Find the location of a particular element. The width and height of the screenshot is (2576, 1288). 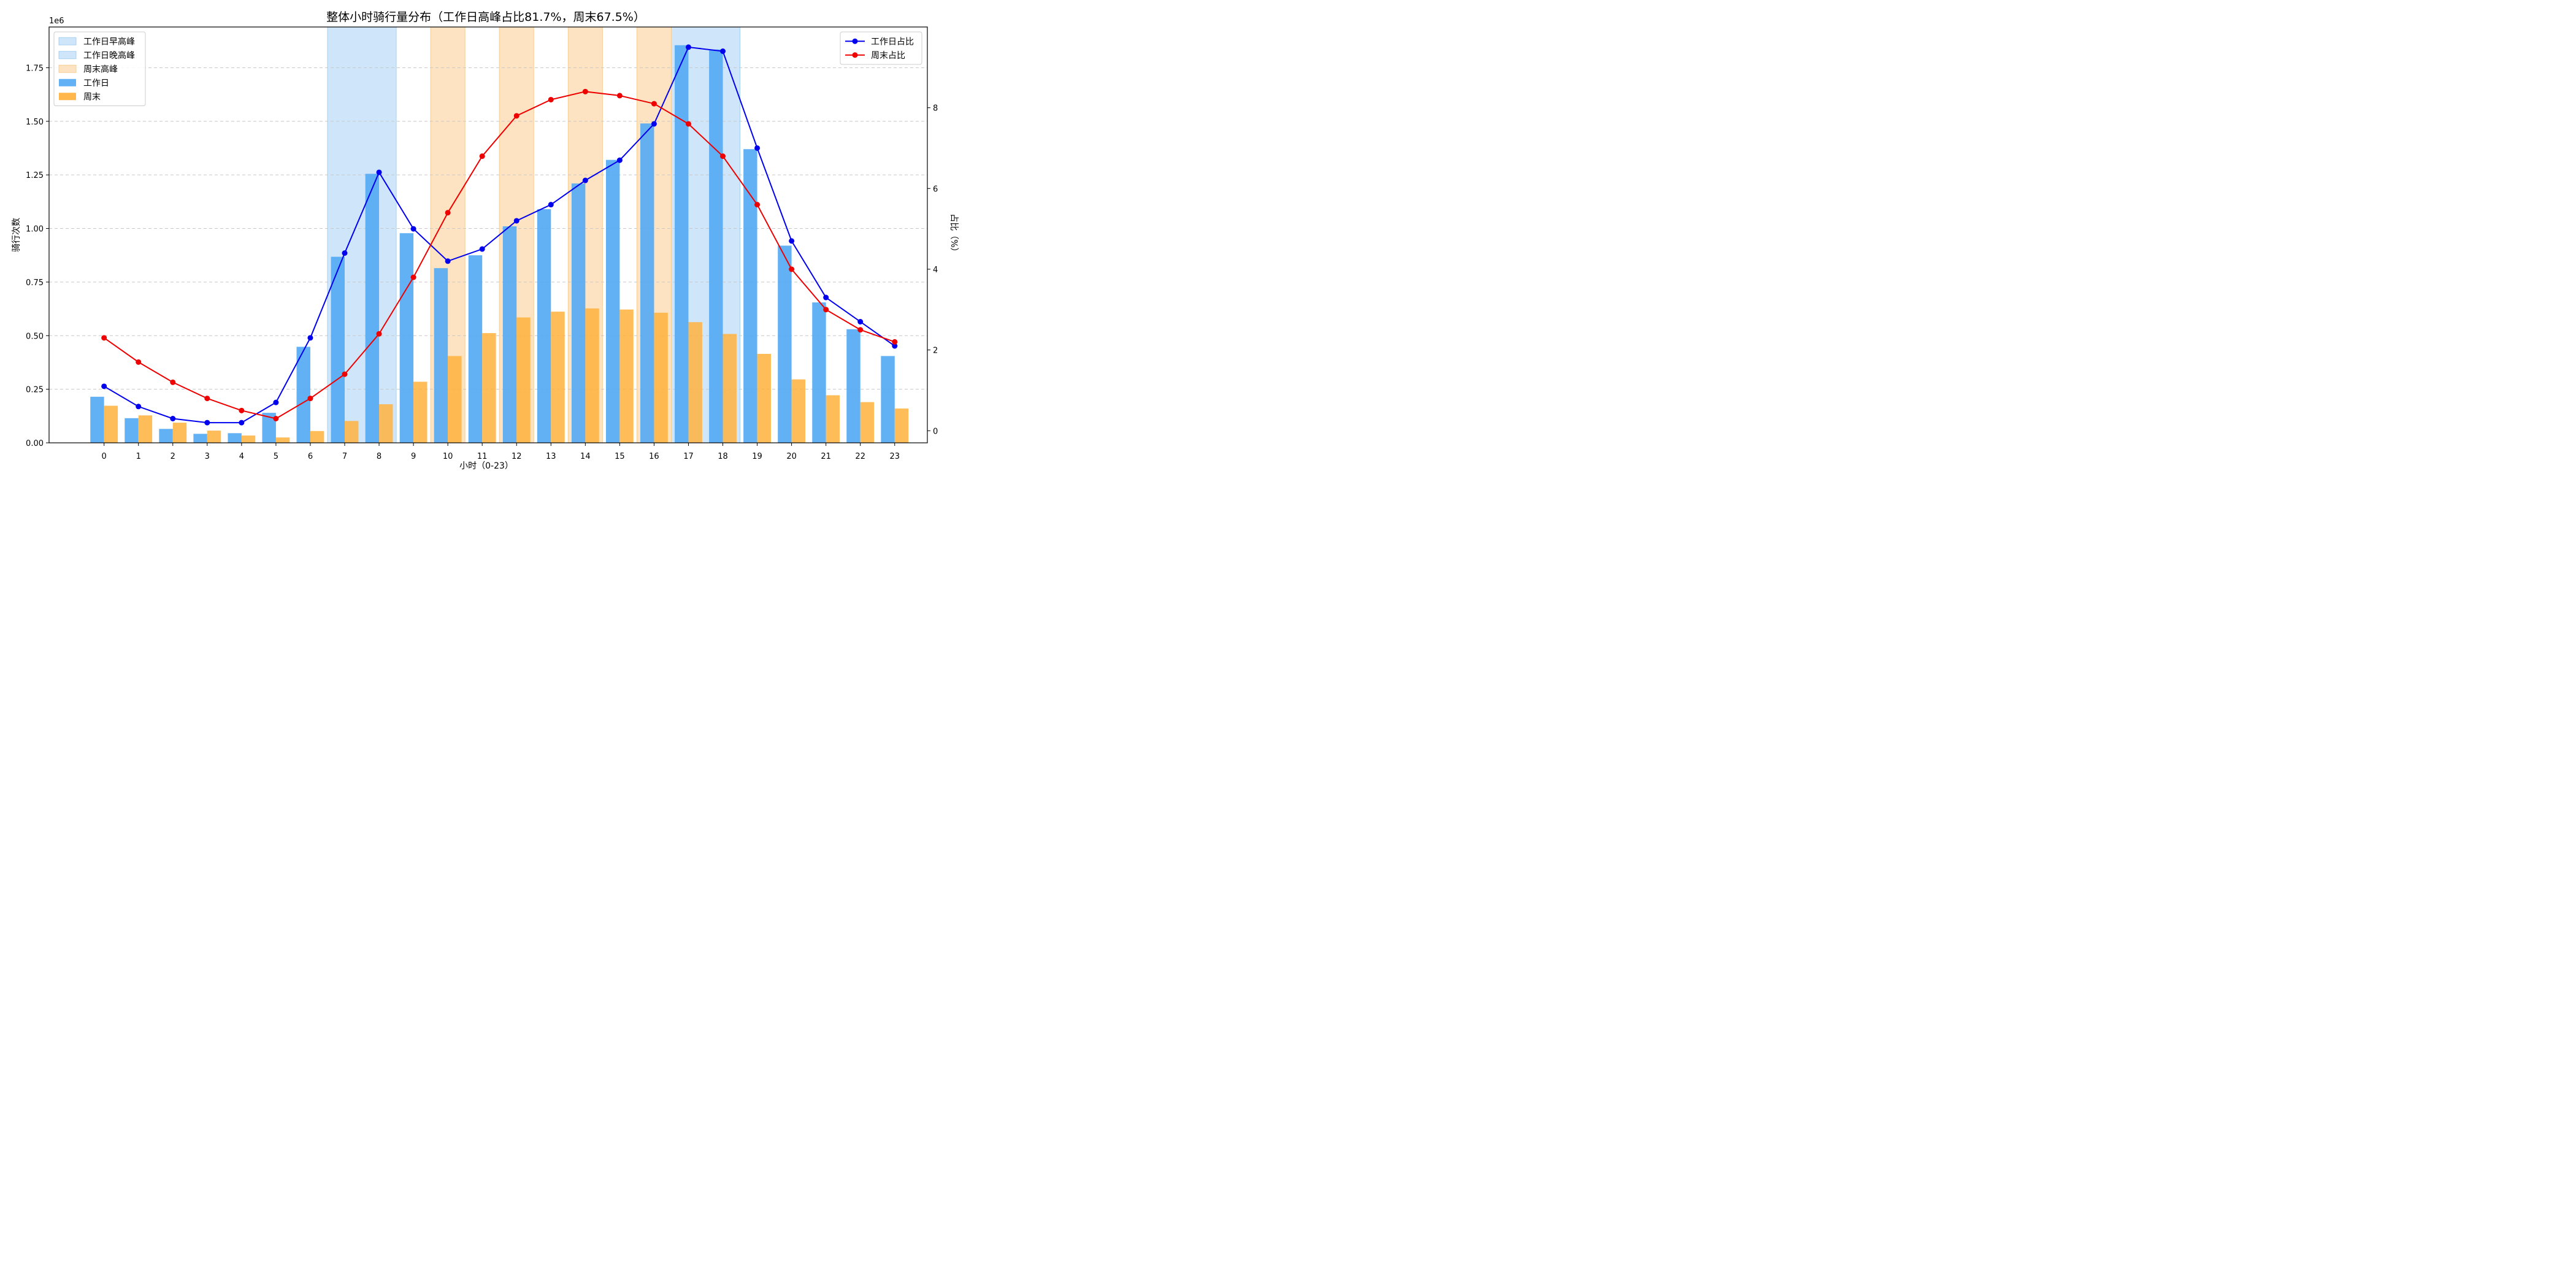

legend-right-label: 工作日占比 is located at coordinates (892, 42).